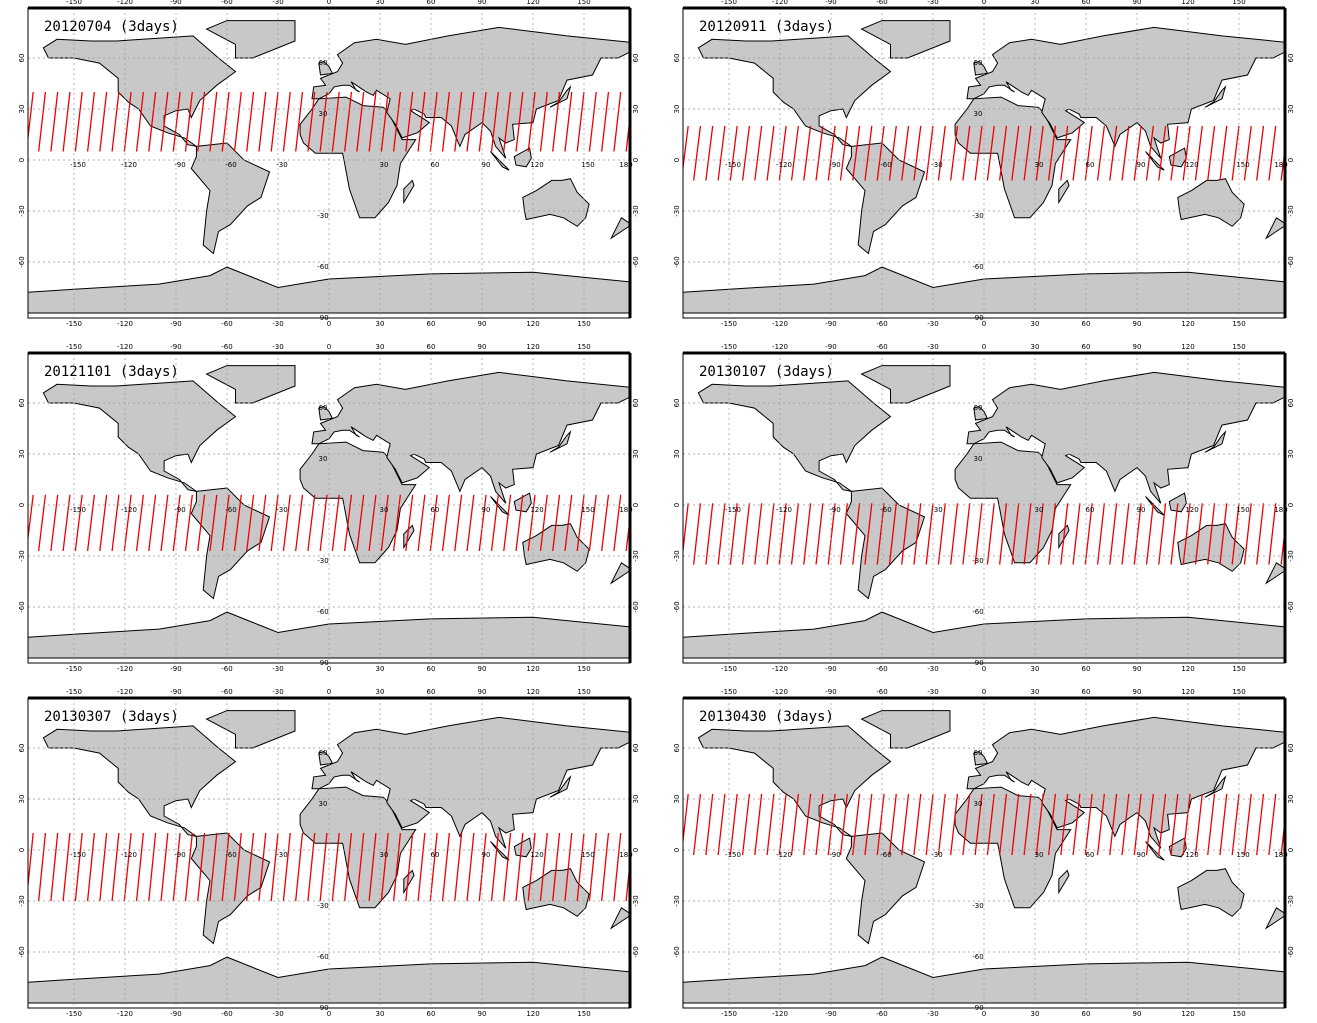 This screenshot has width=1317, height=1023. What do you see at coordinates (1280, 165) in the screenshot?
I see `equator-label: 180` at bounding box center [1280, 165].